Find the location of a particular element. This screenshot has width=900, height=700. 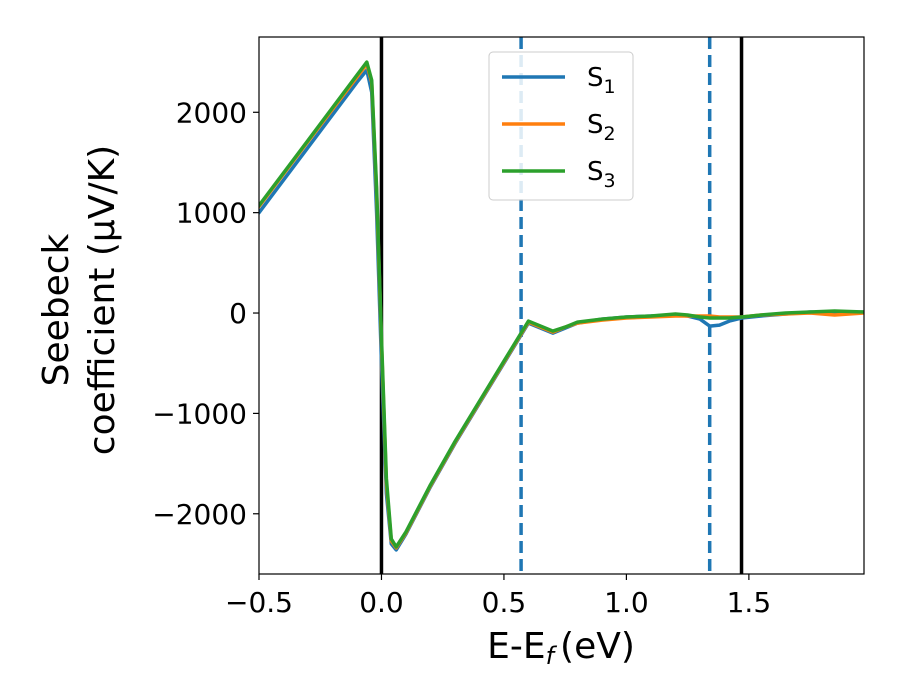

legend-box is located at coordinates (561, 126).